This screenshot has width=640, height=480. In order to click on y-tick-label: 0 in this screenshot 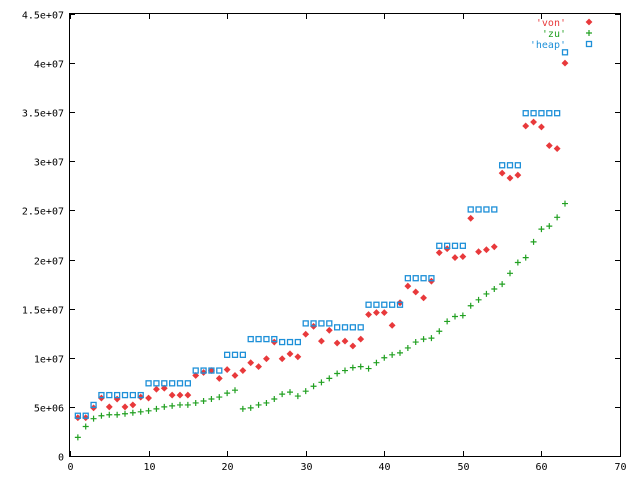, I will do `click(61, 458)`.